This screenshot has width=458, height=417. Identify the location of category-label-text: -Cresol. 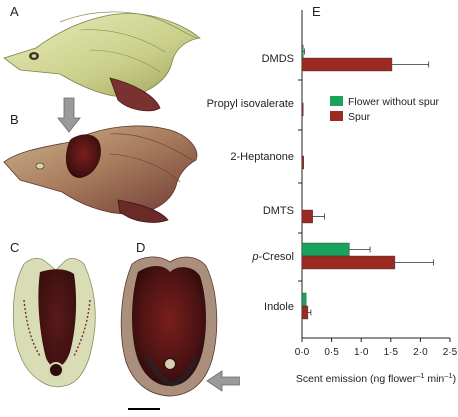
(276, 257).